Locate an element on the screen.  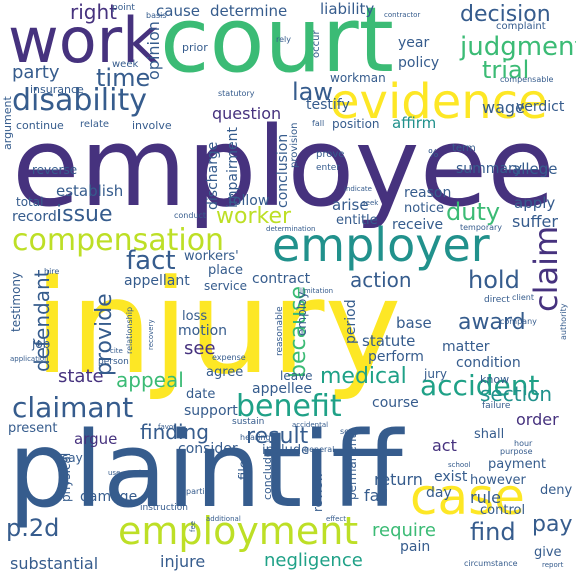
word-leave: leave is located at coordinates (296, 376).